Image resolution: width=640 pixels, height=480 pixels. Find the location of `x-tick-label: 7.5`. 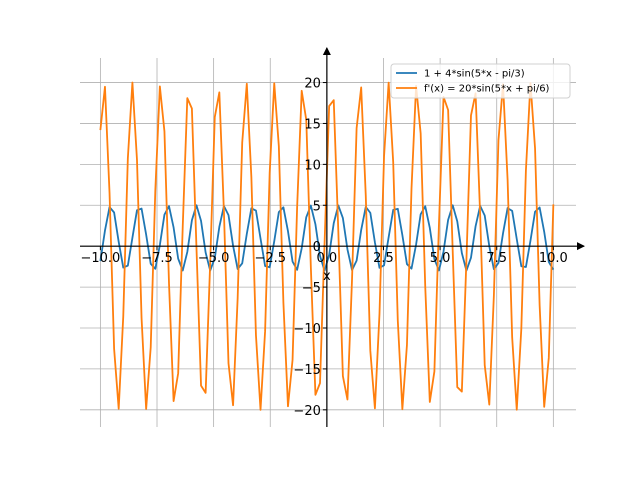

x-tick-label: 7.5 is located at coordinates (496, 258).